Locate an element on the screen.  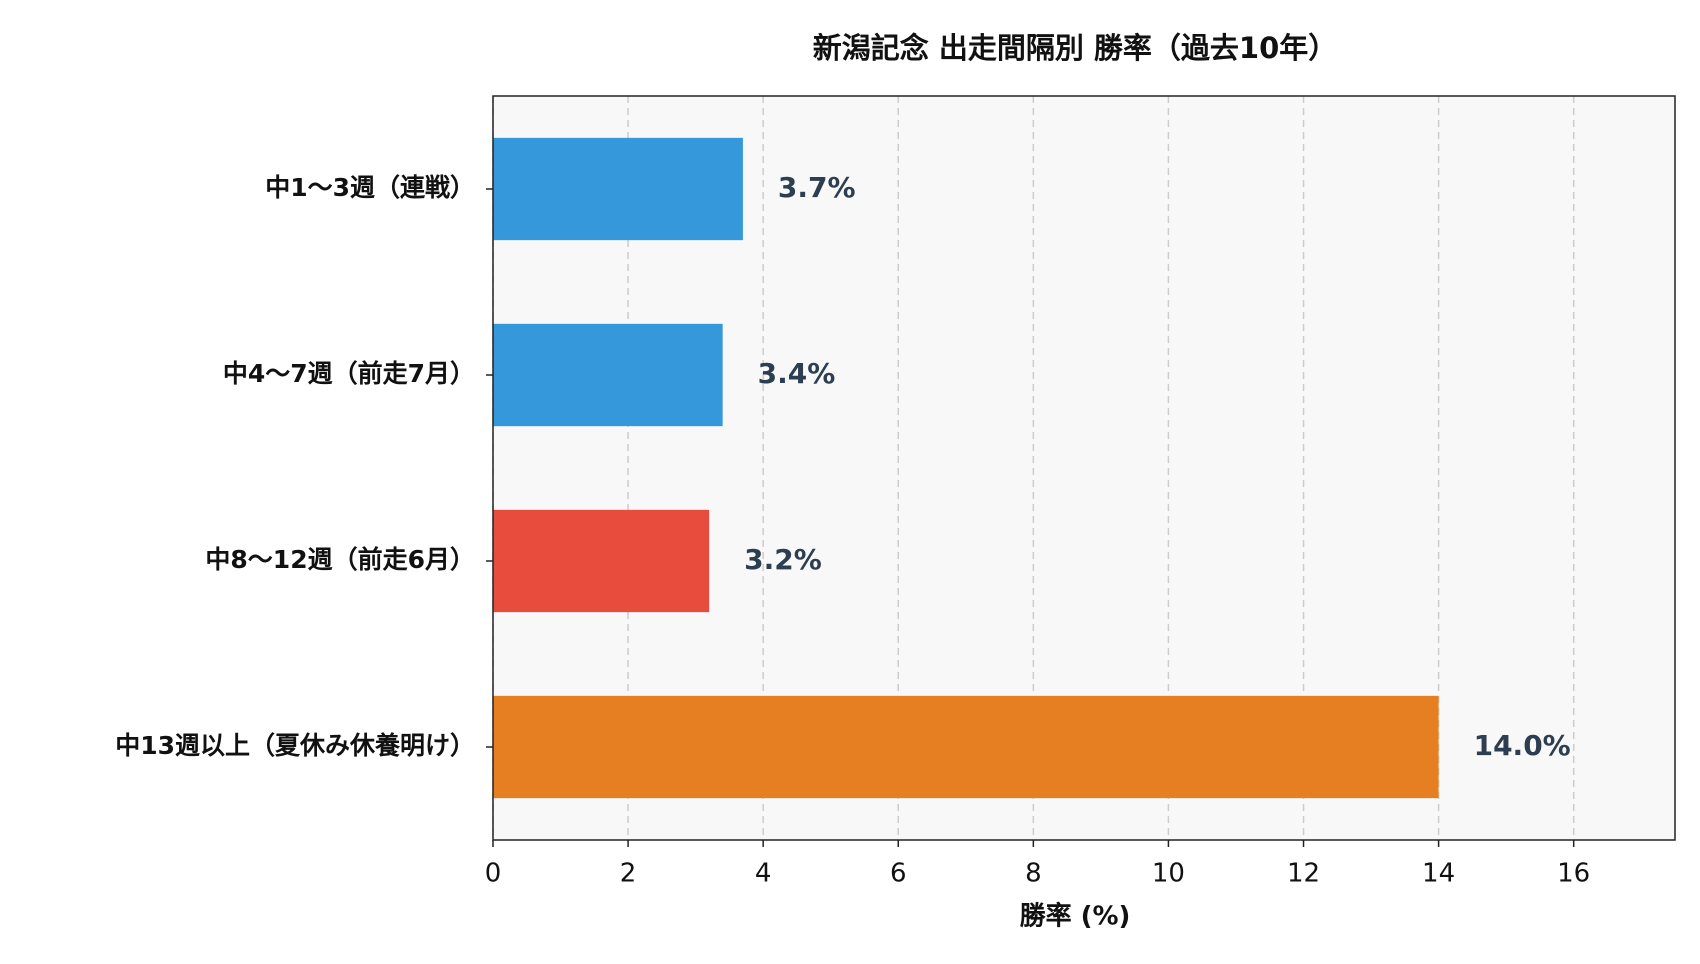
value-label: 3.2% is located at coordinates (783, 559).